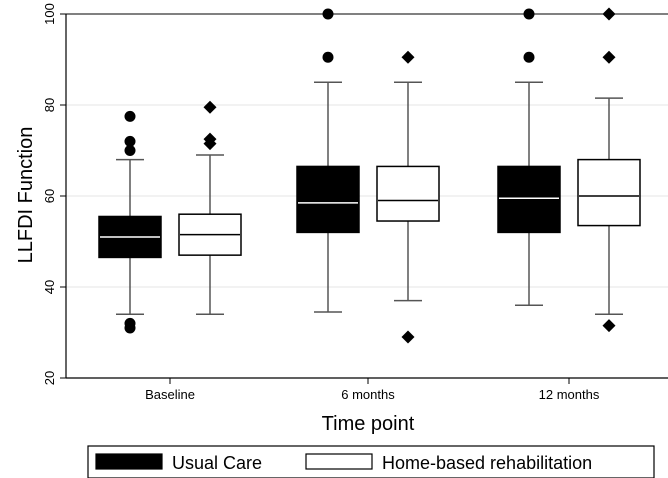  Describe the element at coordinates (49, 14) in the screenshot. I see `y-tick-label: 100` at that location.